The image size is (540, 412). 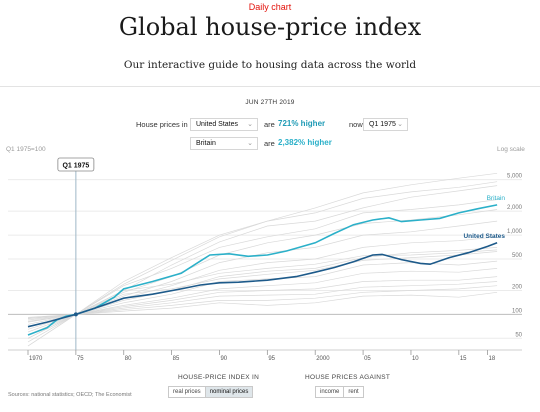 I want to click on scale-label: Log scale, so click(x=511, y=149).